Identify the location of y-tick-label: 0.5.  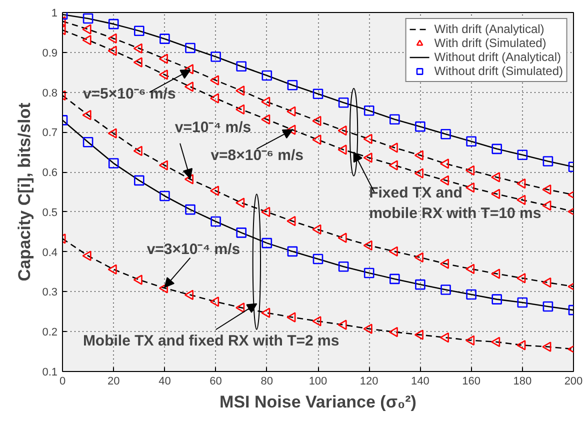
(50, 212).